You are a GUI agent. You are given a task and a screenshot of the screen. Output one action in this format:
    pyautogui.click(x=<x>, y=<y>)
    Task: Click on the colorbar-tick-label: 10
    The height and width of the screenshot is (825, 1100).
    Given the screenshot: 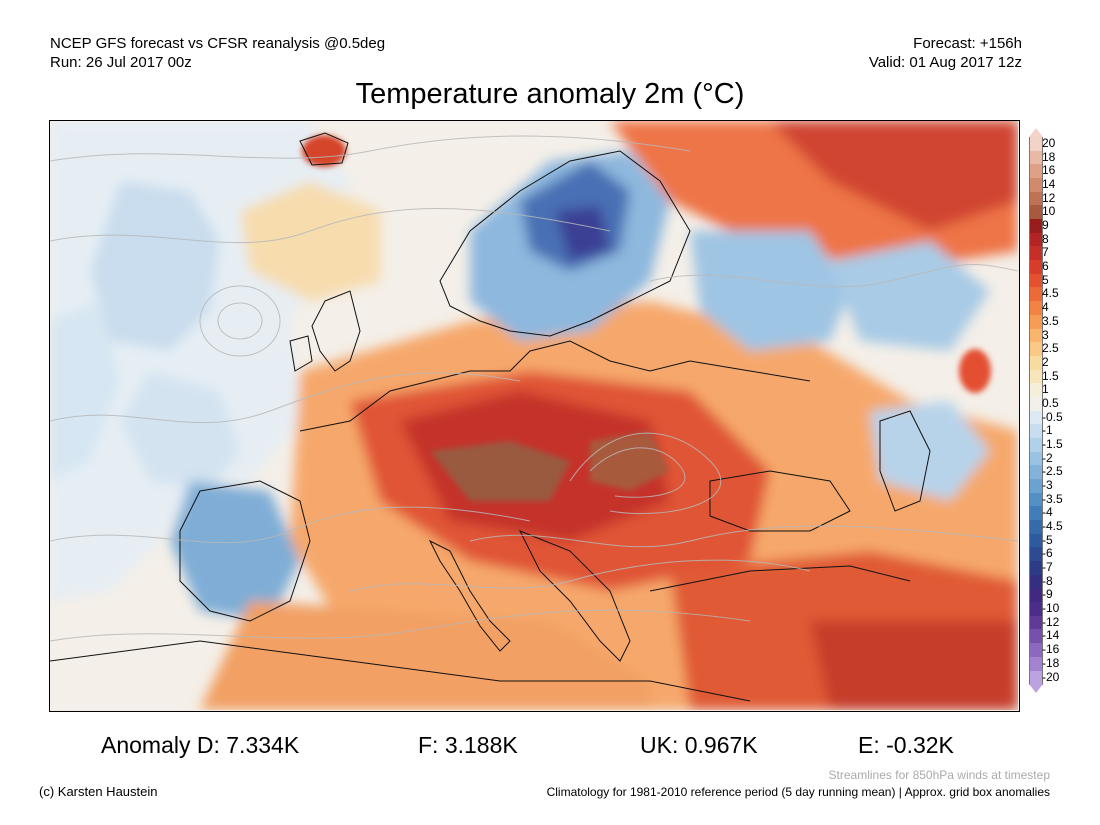 What is the action you would take?
    pyautogui.click(x=1049, y=211)
    